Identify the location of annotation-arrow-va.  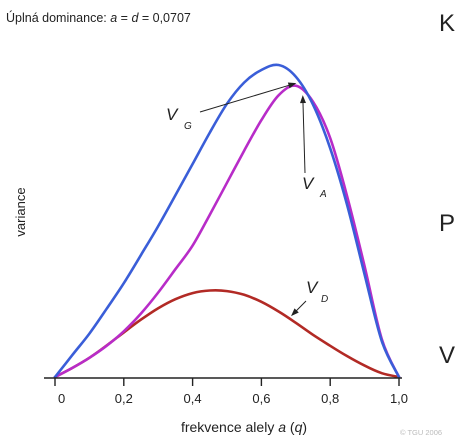
(304, 137).